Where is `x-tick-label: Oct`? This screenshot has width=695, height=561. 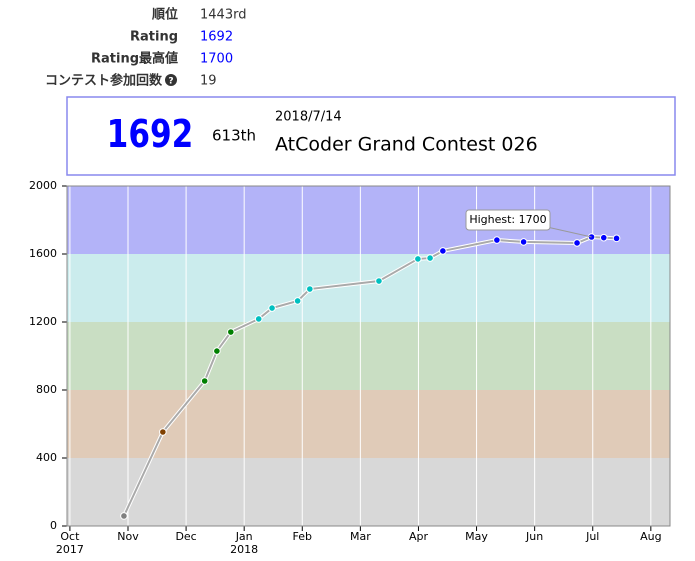 x-tick-label: Oct is located at coordinates (70, 536).